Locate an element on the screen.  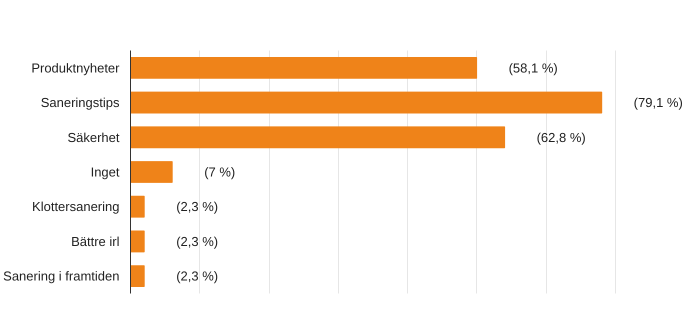
data-label: (62,8 %) is located at coordinates (561, 137).